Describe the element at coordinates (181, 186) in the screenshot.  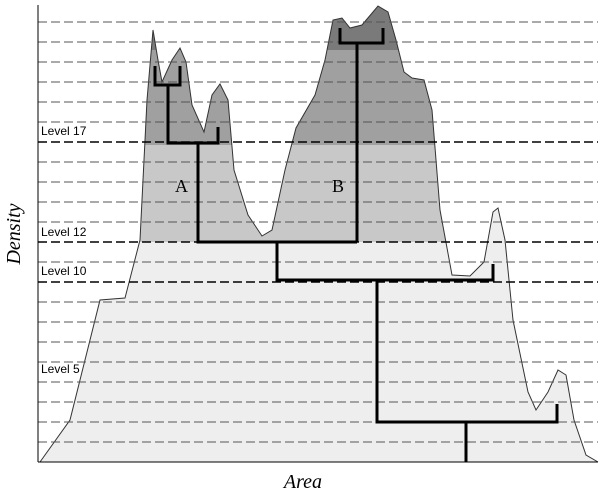
I see `region-label: A` at that location.